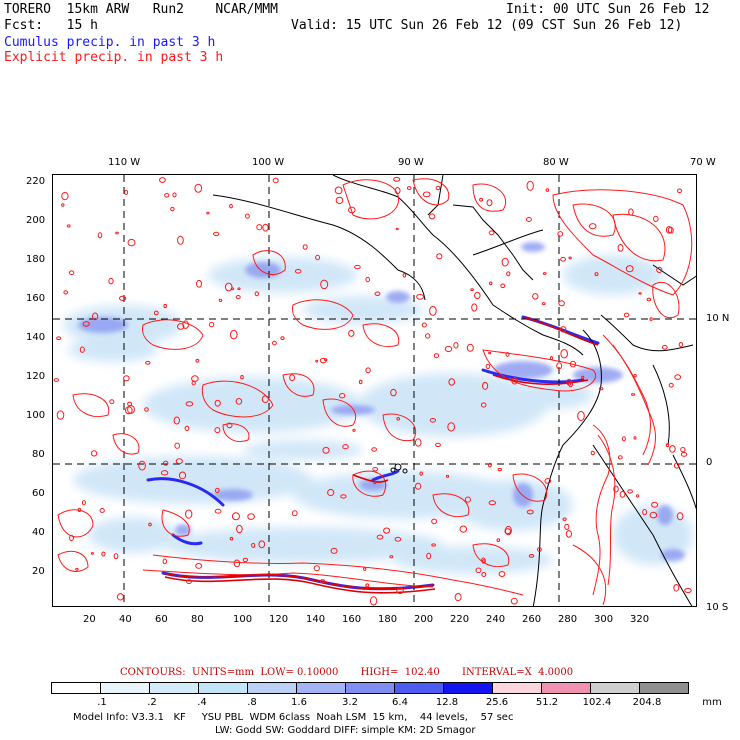 This screenshot has width=740, height=740. What do you see at coordinates (268, 162) in the screenshot?
I see `lon-label: 100 W` at bounding box center [268, 162].